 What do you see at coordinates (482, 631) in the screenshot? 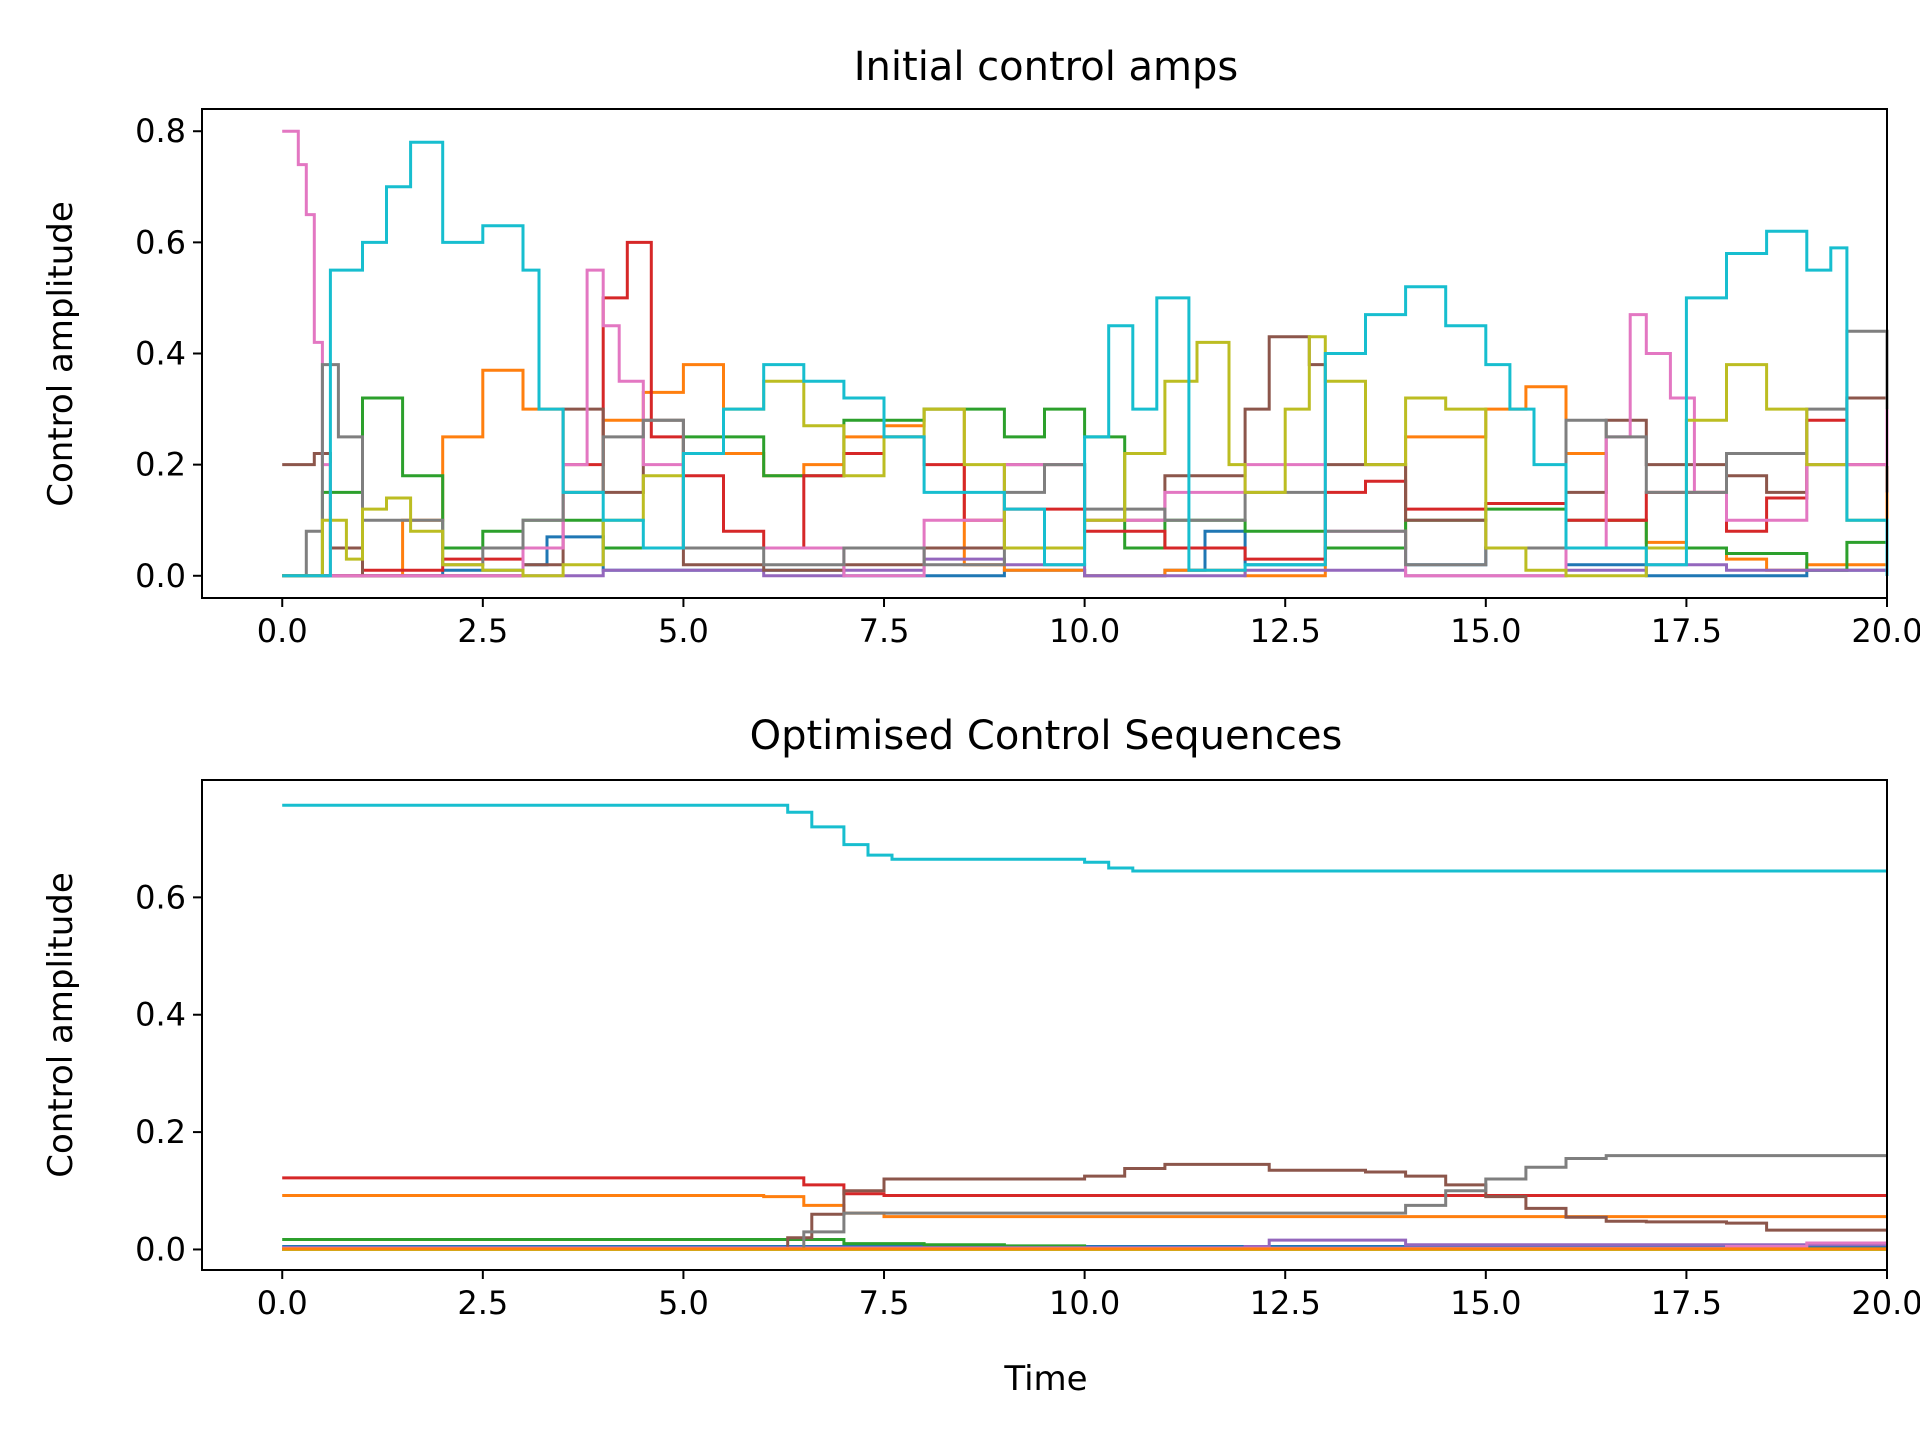
I see `top-x-tick-label: 2.5` at bounding box center [482, 631].